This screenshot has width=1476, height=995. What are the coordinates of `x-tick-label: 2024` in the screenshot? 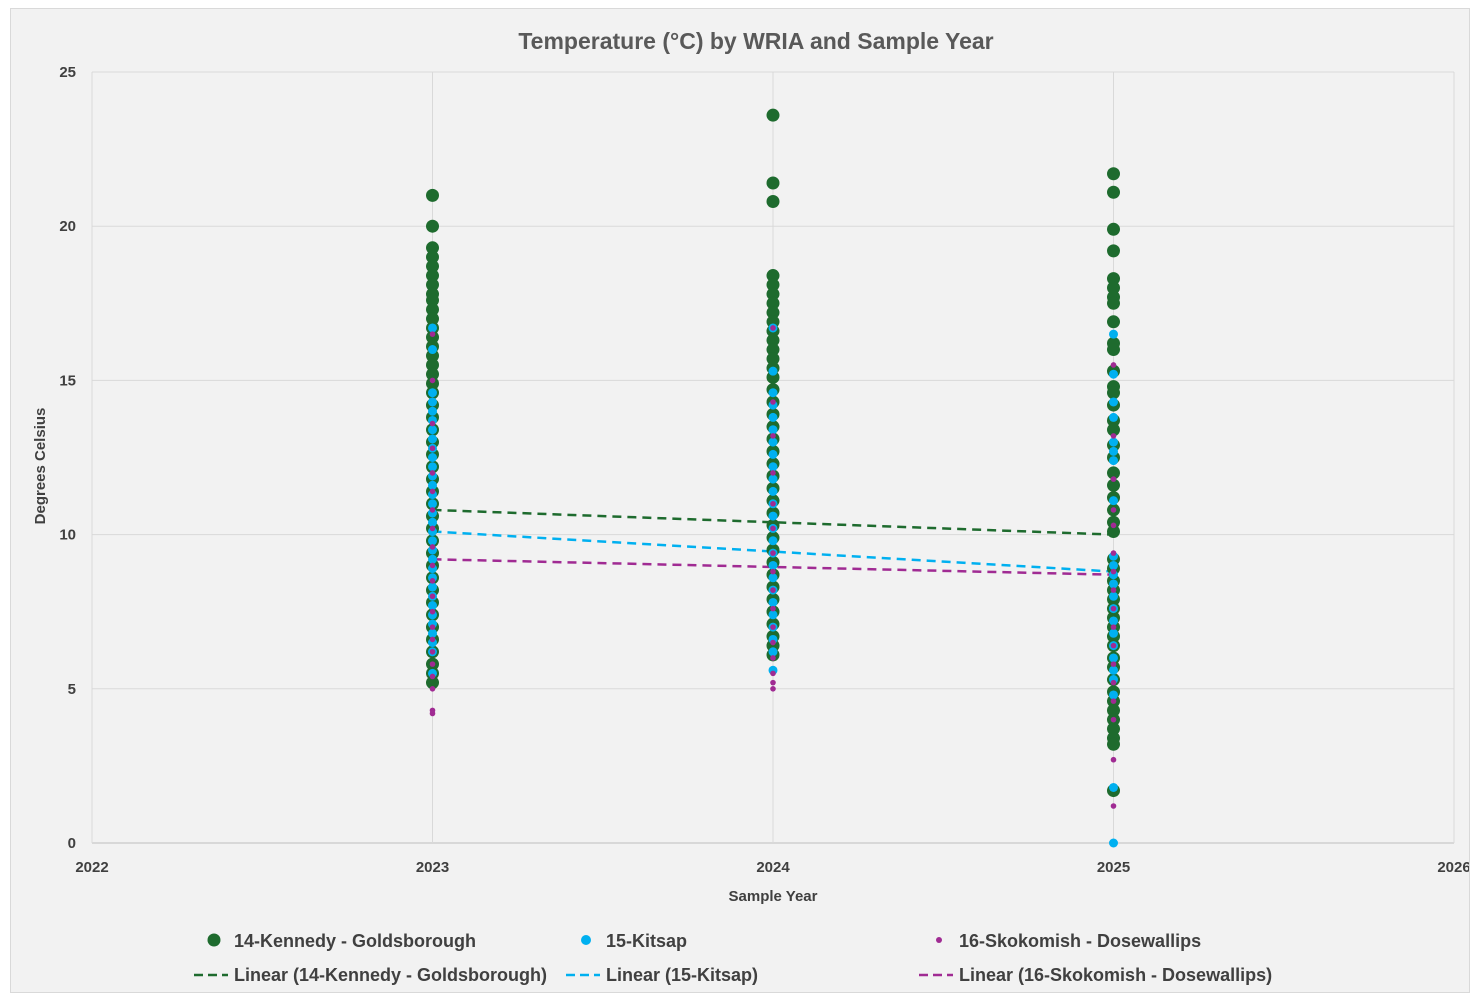 It's located at (773, 867).